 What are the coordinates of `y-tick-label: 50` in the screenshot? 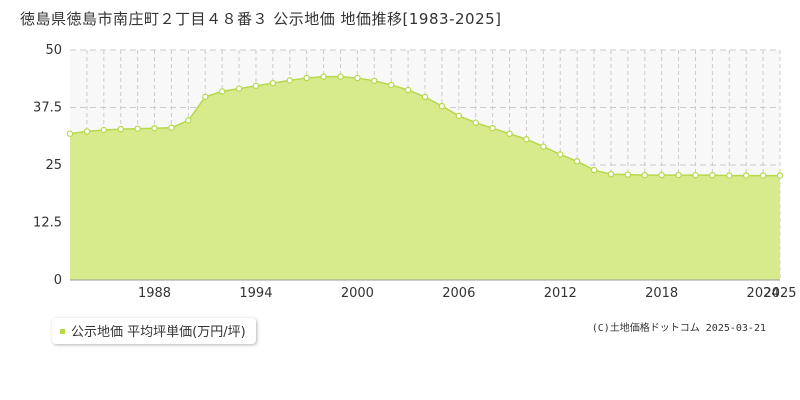 It's located at (53, 50).